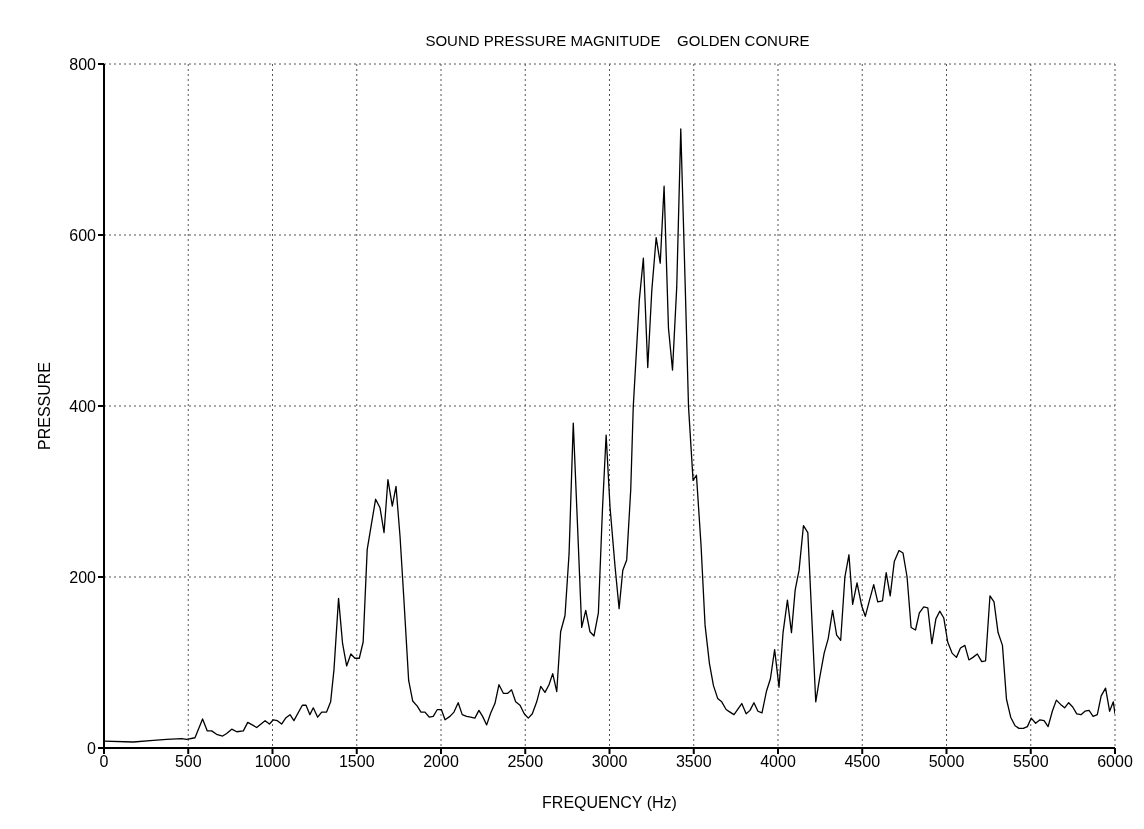  Describe the element at coordinates (862, 762) in the screenshot. I see `x-tick-label: 4500` at that location.